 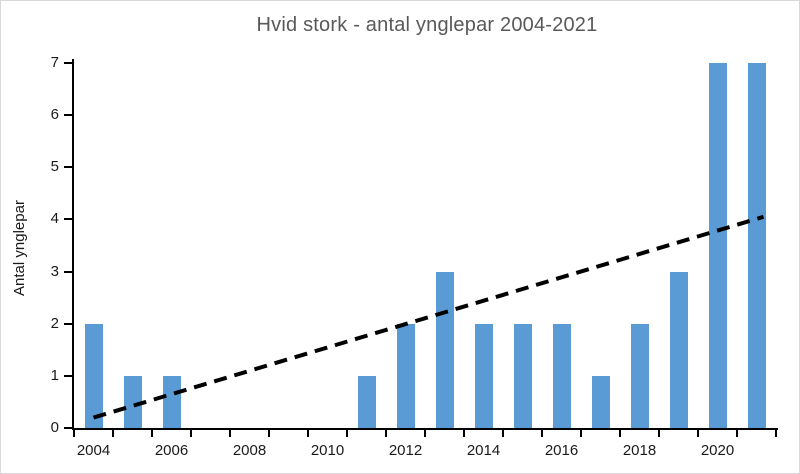 What do you see at coordinates (54, 115) in the screenshot?
I see `y-tick-label-6: 6` at bounding box center [54, 115].